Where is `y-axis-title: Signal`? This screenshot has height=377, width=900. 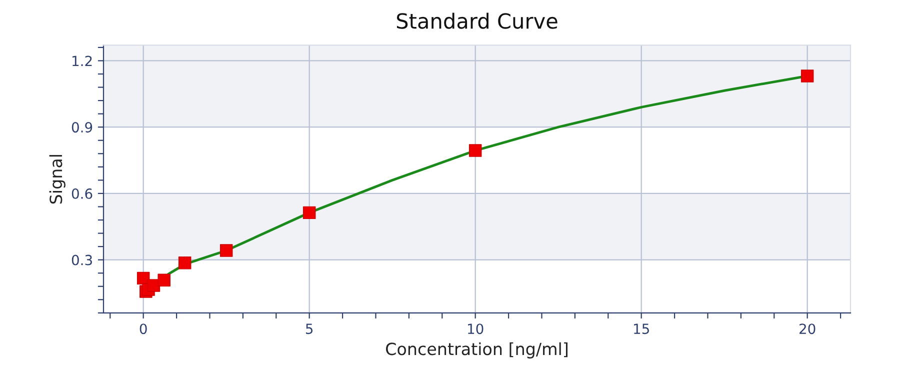
y-axis-title: Signal is located at coordinates (57, 179).